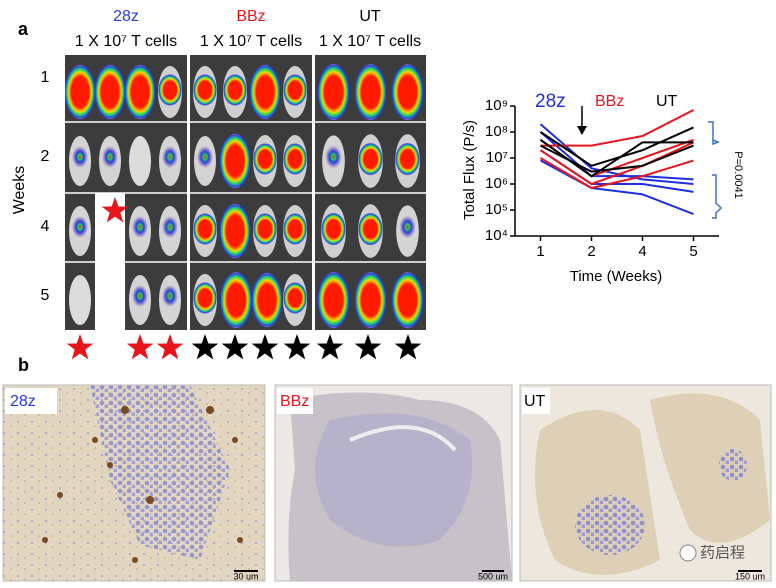  Describe the element at coordinates (45, 295) in the screenshot. I see `row-label: 5` at that location.